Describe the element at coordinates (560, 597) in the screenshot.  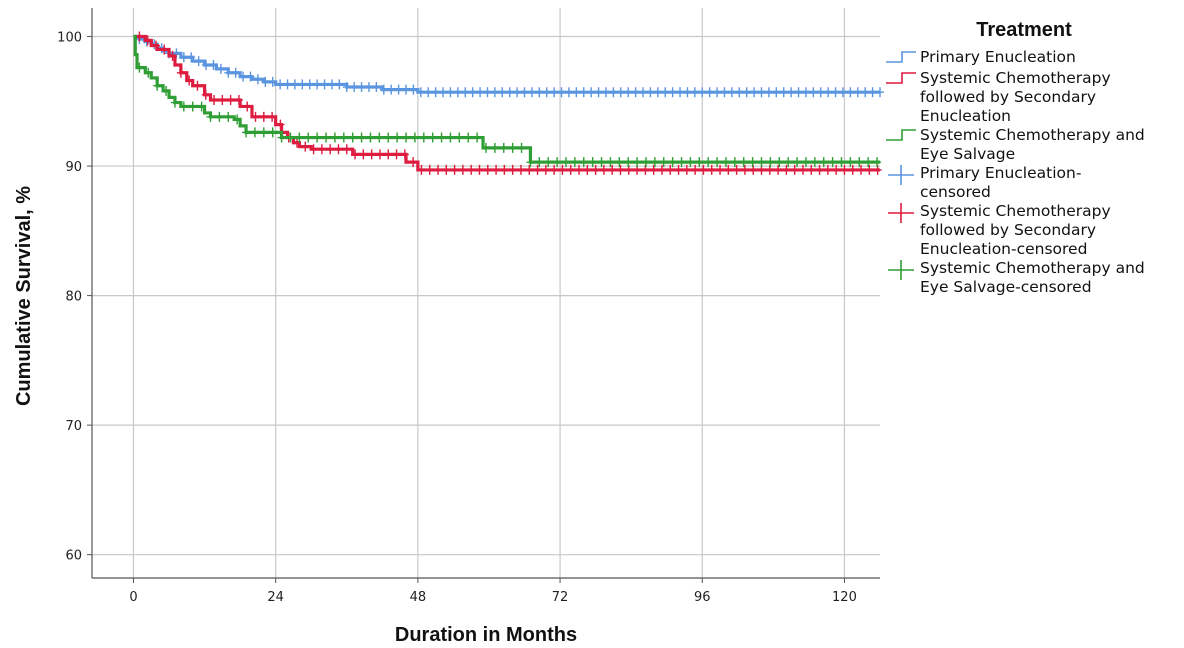
I see `x-tick-label: 72` at that location.